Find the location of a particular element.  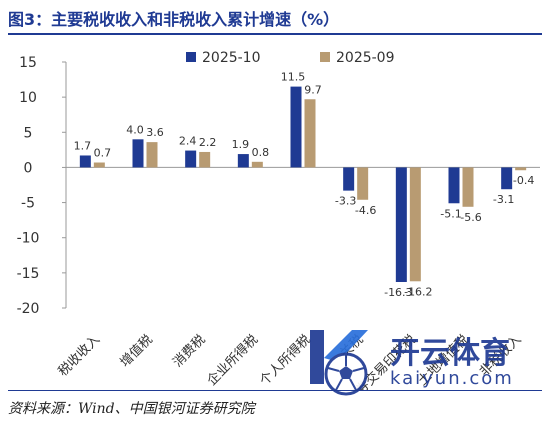

y-tick-label: -10 is located at coordinates (28, 239).